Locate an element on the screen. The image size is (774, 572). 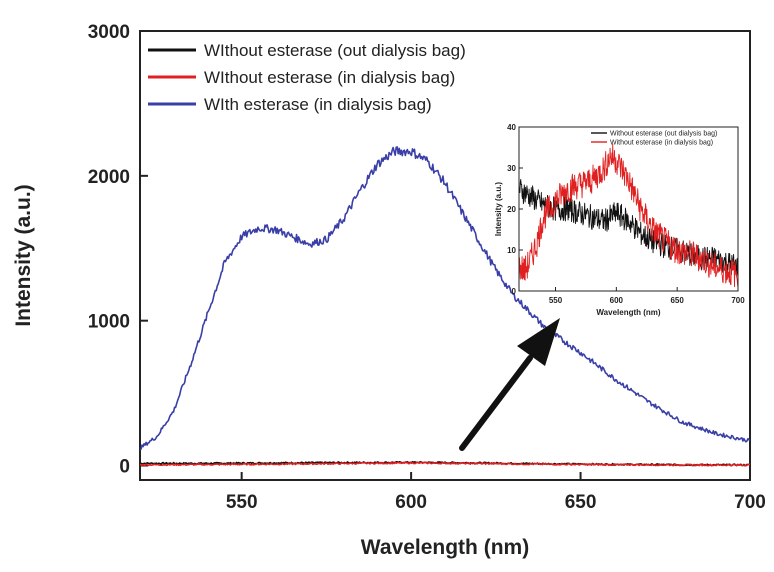
arrow-head is located at coordinates (538, 342).